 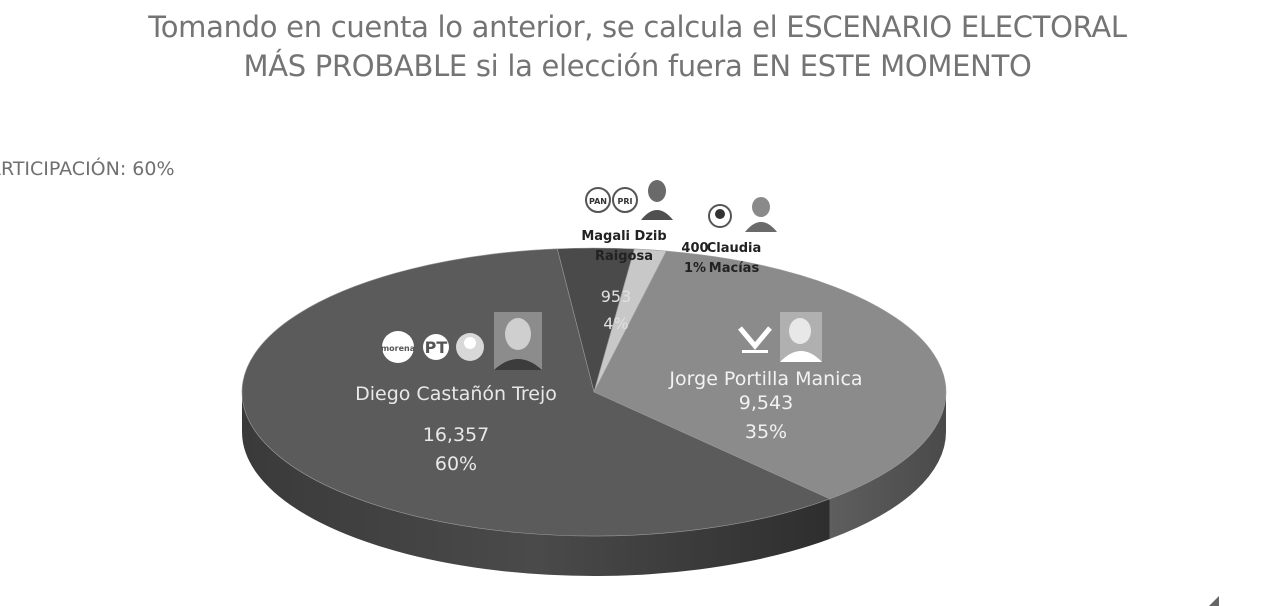 I want to click on pie-side-jorge, so click(x=887, y=465).